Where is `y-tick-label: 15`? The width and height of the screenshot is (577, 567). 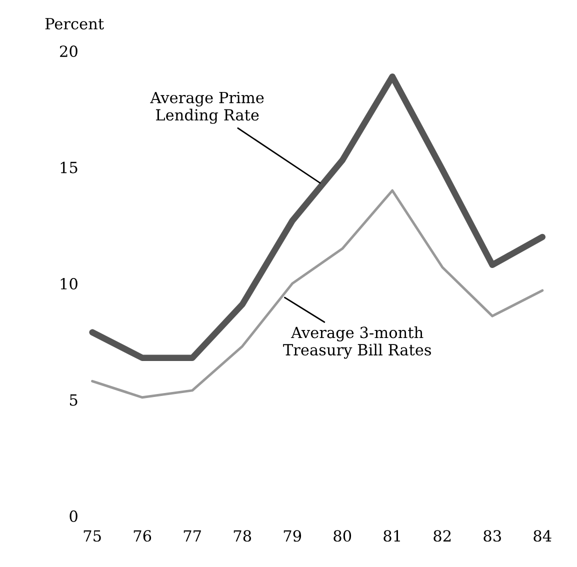
y-tick-label: 15 is located at coordinates (69, 168).